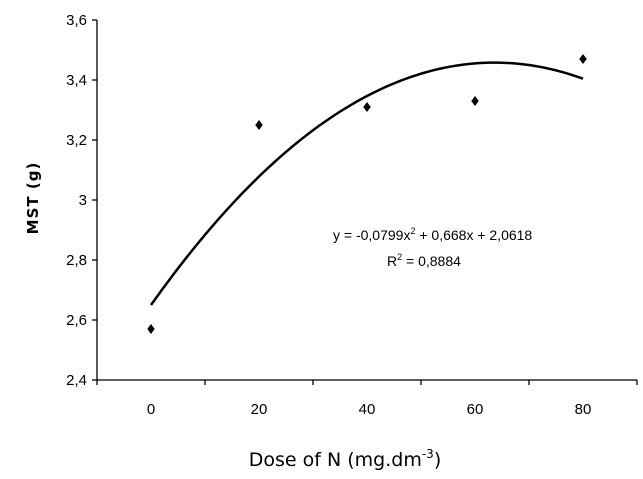 The width and height of the screenshot is (643, 479). I want to click on x-axis-label: Dose of N (mg.dm-3), so click(345, 459).